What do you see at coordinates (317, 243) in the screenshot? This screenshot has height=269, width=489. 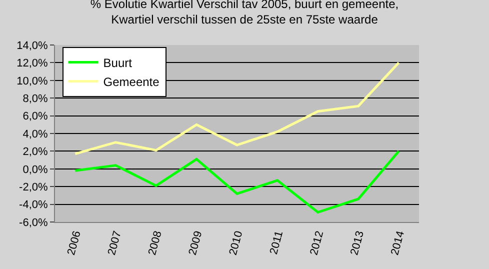 I see `x-tick-label: 2012` at bounding box center [317, 243].